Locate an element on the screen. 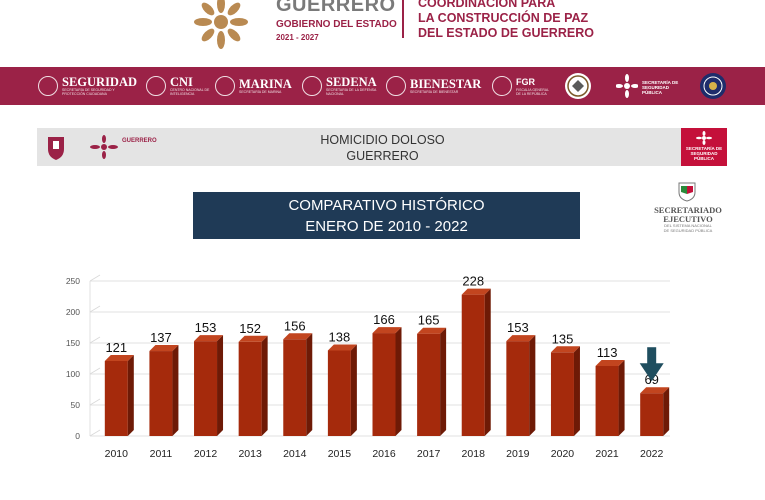 This screenshot has width=765, height=500. coordination-title-line: DEL ESTADO DE GUERRERO is located at coordinates (506, 33).